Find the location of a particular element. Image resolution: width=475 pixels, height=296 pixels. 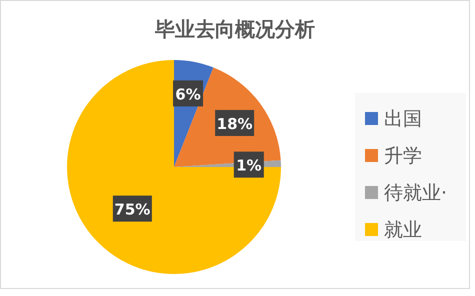

legend-label: 就业 is located at coordinates (403, 230).